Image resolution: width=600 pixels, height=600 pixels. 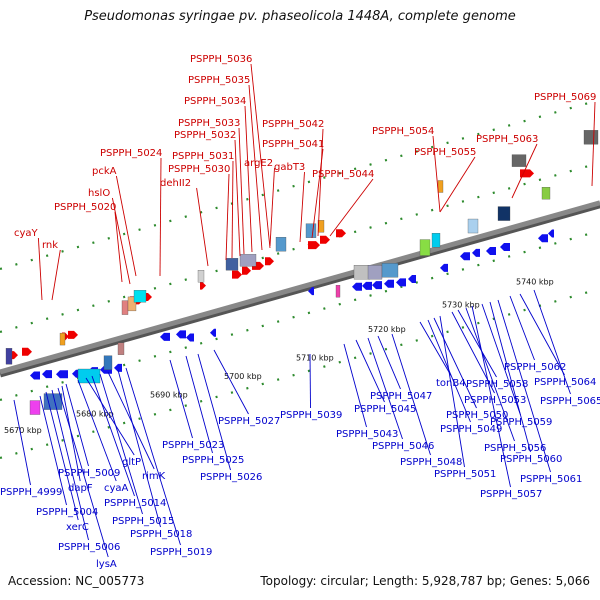 I want to click on bottom-gene-label: gltP, so click(x=131, y=462).